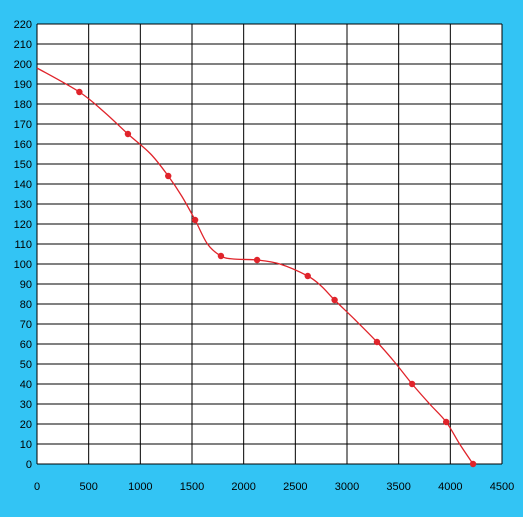 This screenshot has width=523, height=517. I want to click on y-tick-label: 60, so click(26, 345).